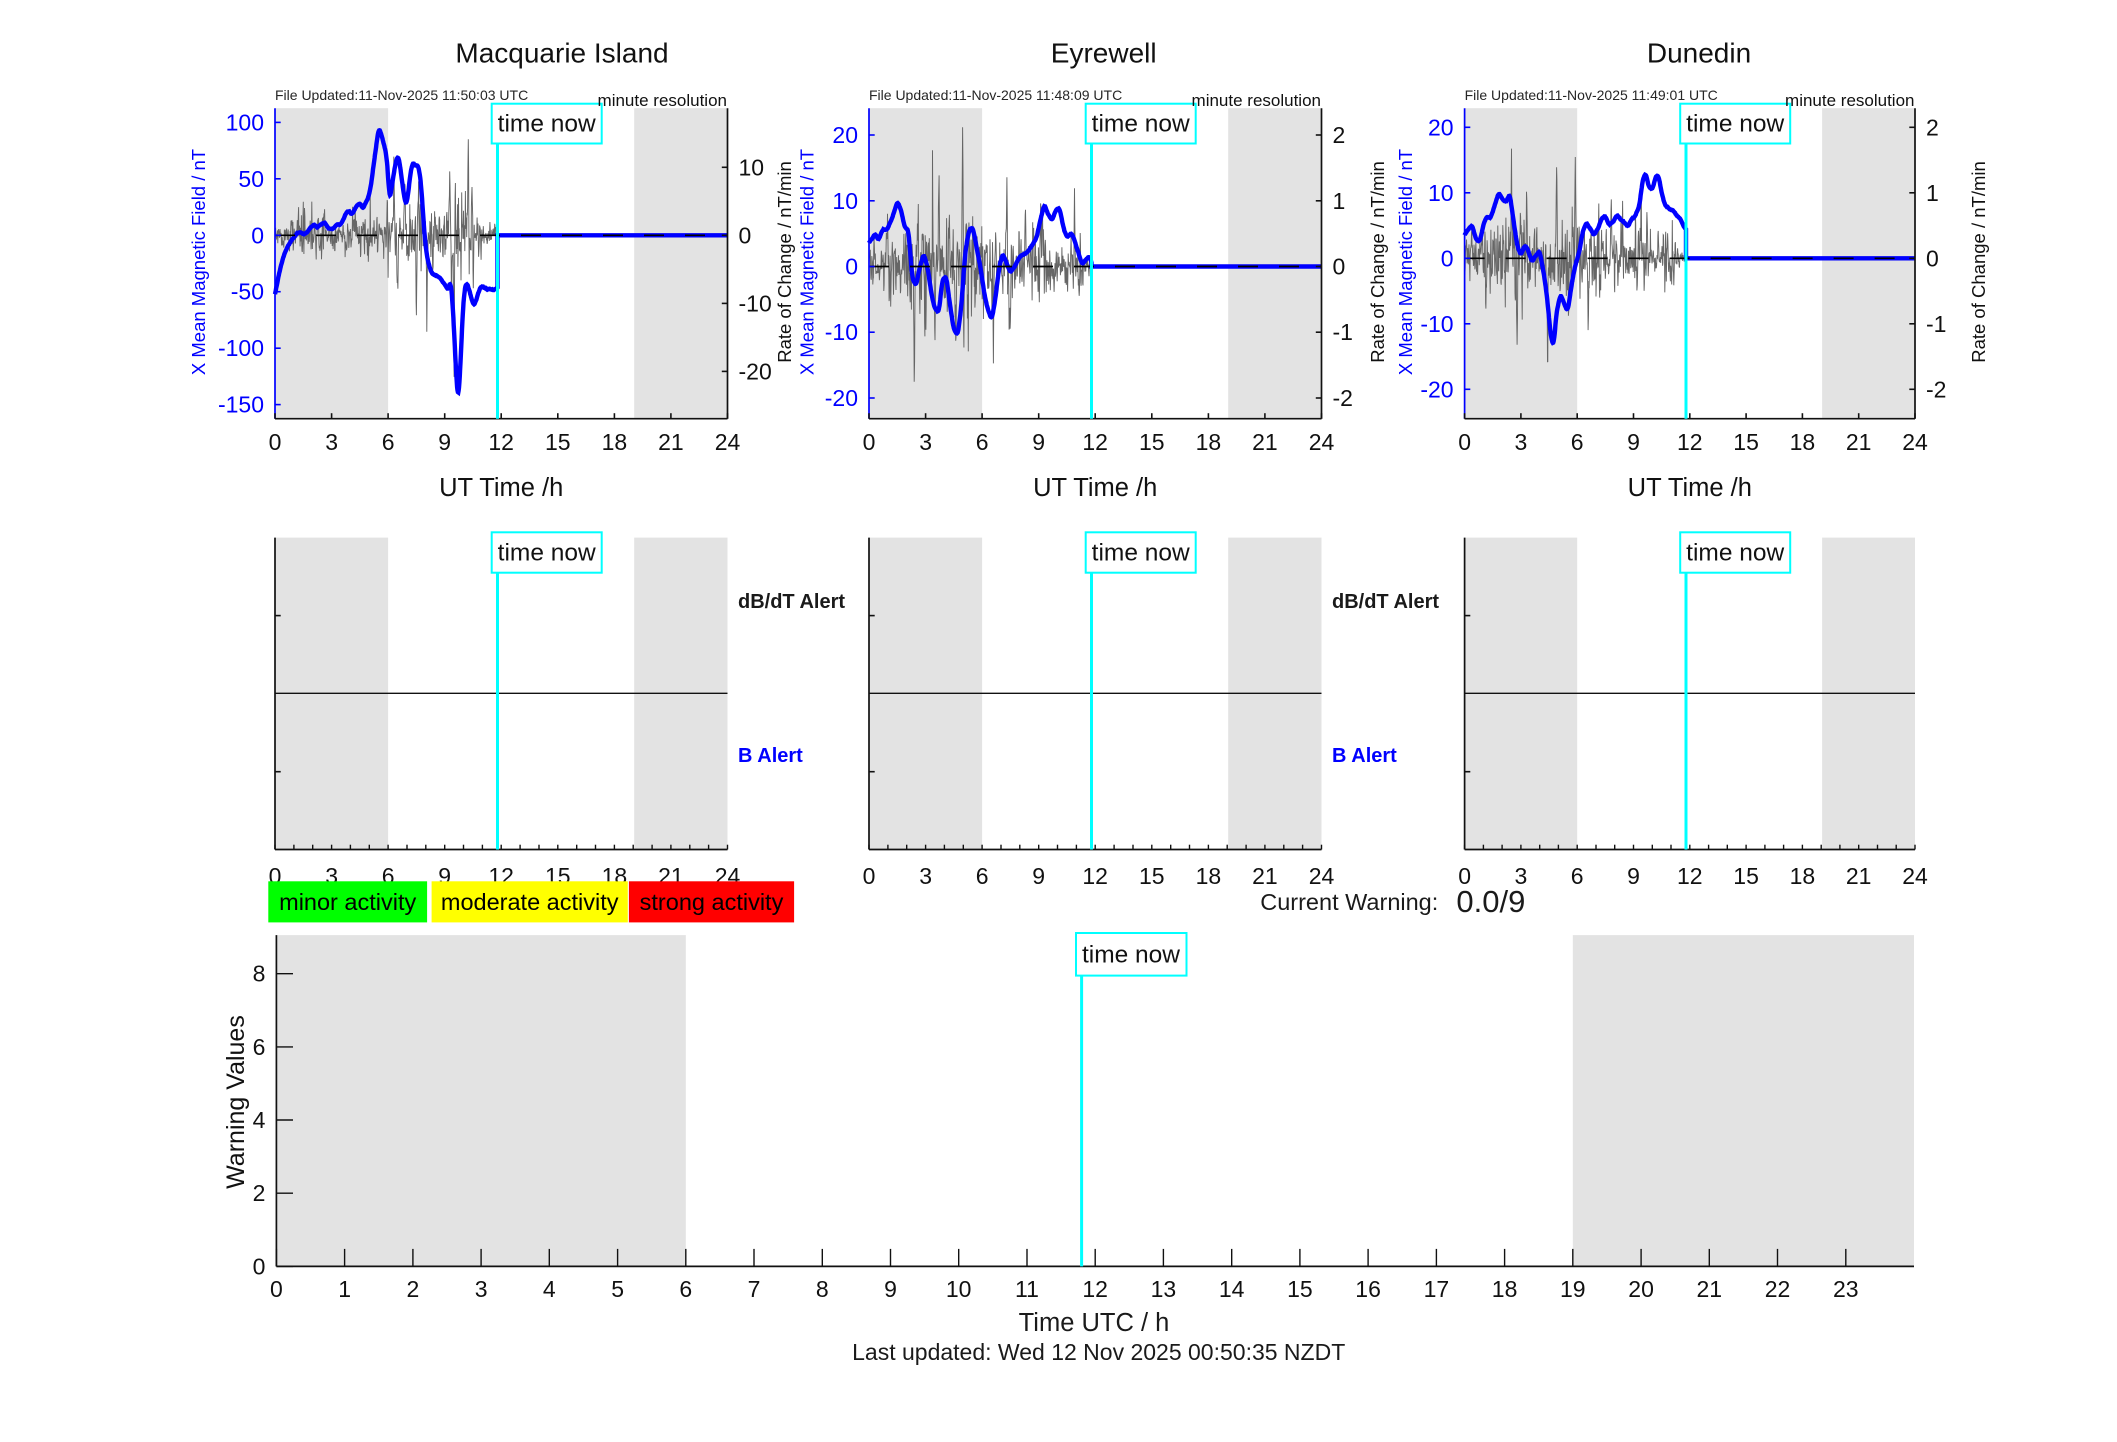 Image resolution: width=2117 pixels, height=1442 pixels. Describe the element at coordinates (1104, 53) in the screenshot. I see `svg-text: Eyrewell` at that location.